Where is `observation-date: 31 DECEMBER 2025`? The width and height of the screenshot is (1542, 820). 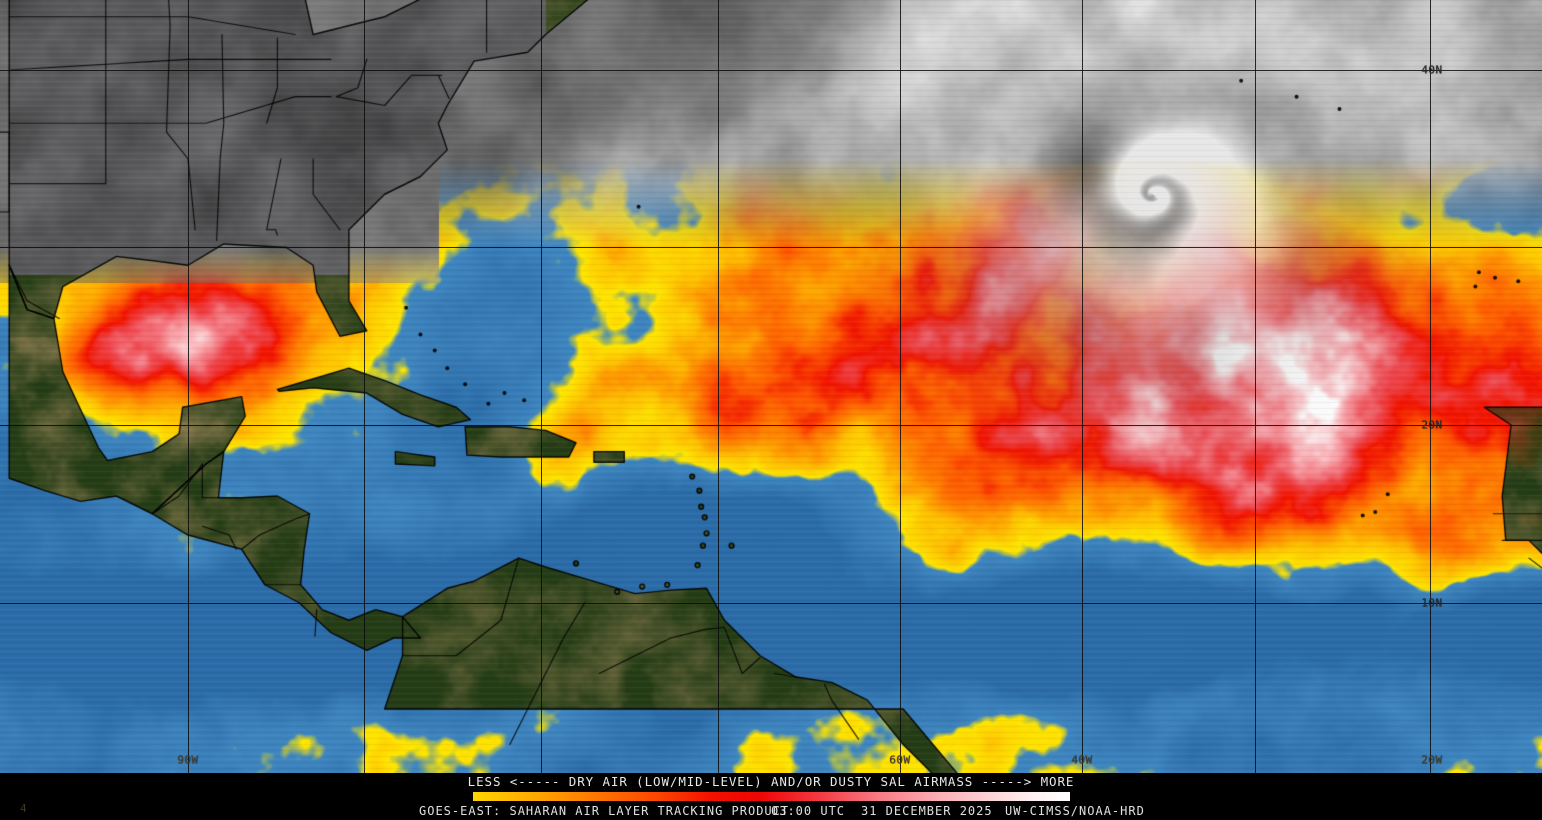 observation-date: 31 DECEMBER 2025 is located at coordinates (927, 811).